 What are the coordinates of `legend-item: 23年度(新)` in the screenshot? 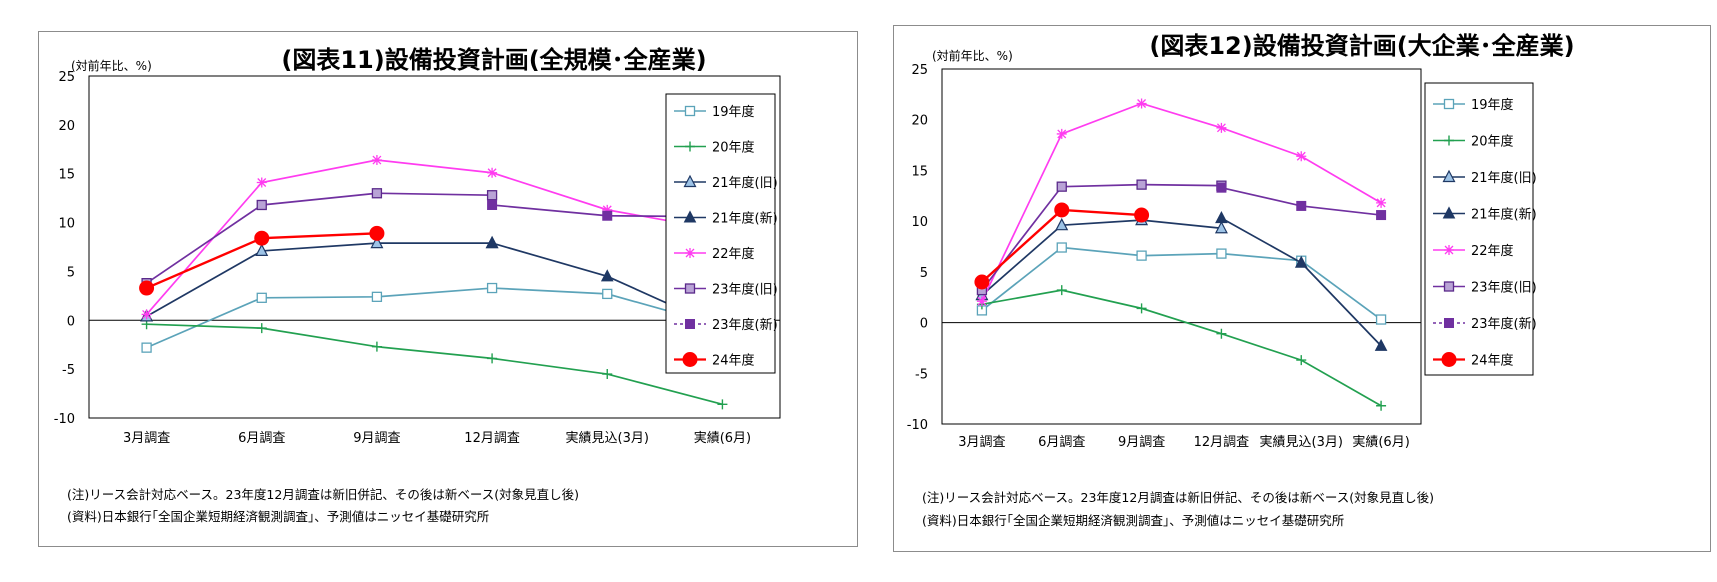 It's located at (726, 325).